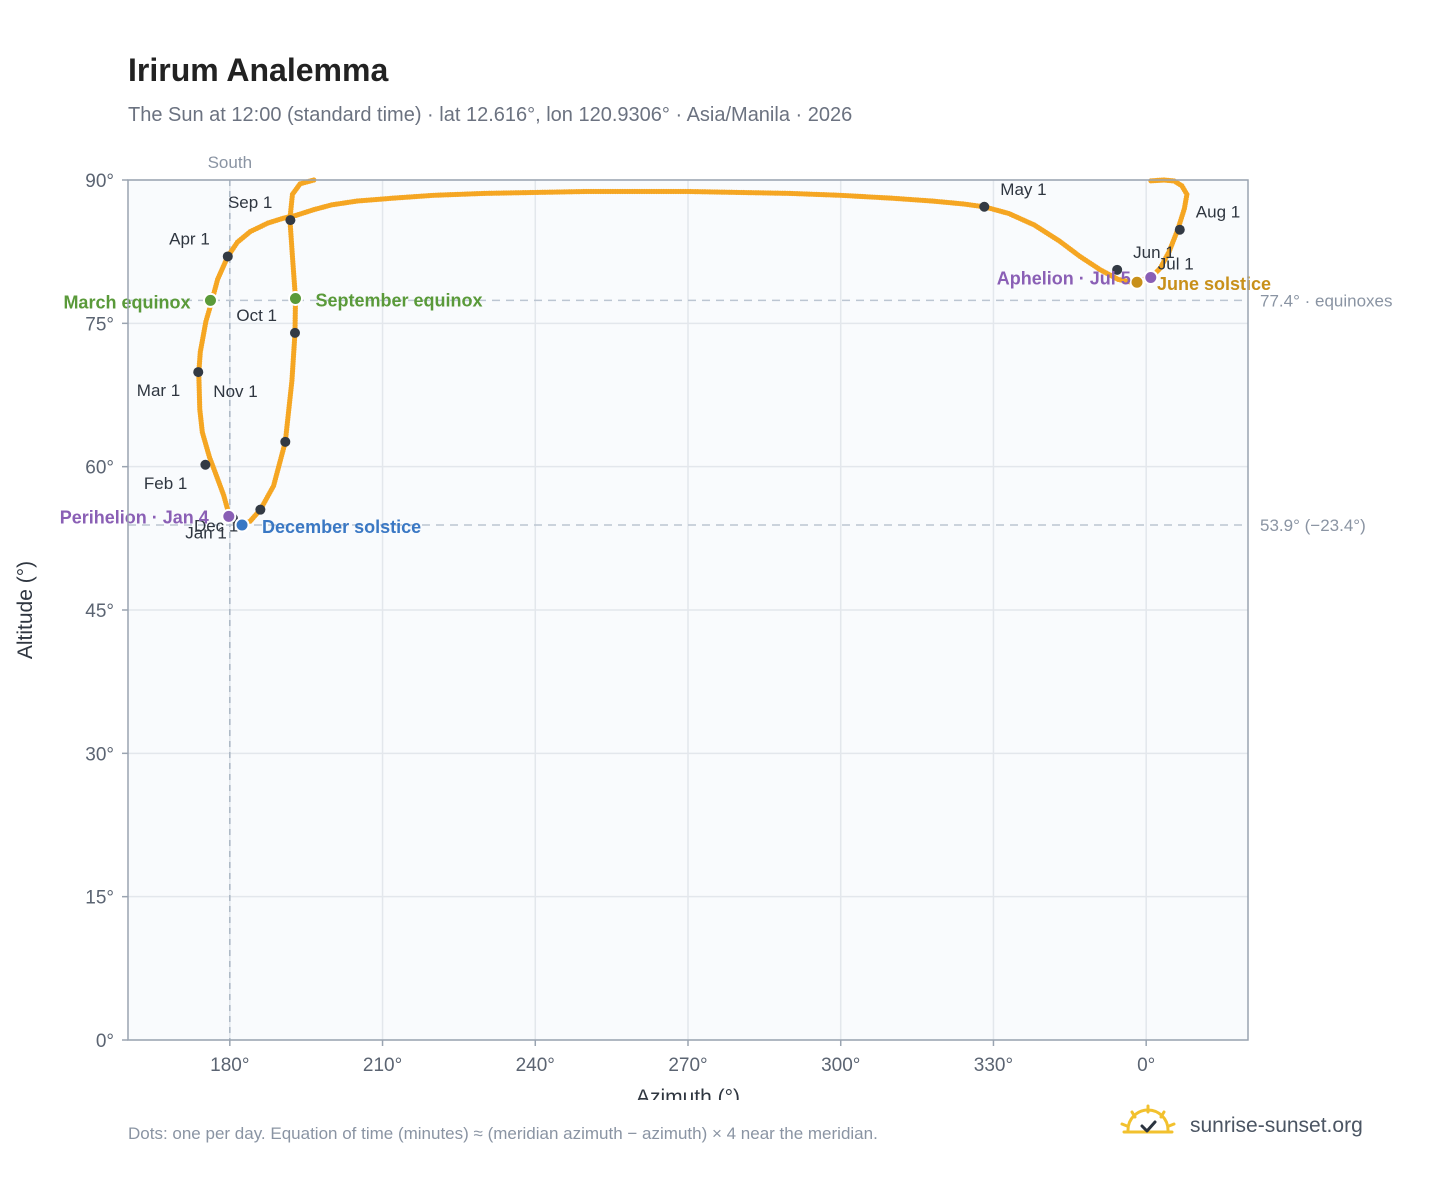 Image resolution: width=1448 pixels, height=1188 pixels. What do you see at coordinates (1214, 284) in the screenshot?
I see `event-label: June solstice` at bounding box center [1214, 284].